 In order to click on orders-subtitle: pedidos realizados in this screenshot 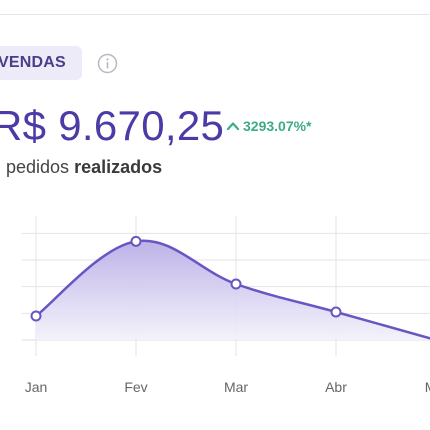, I will do `click(84, 167)`.